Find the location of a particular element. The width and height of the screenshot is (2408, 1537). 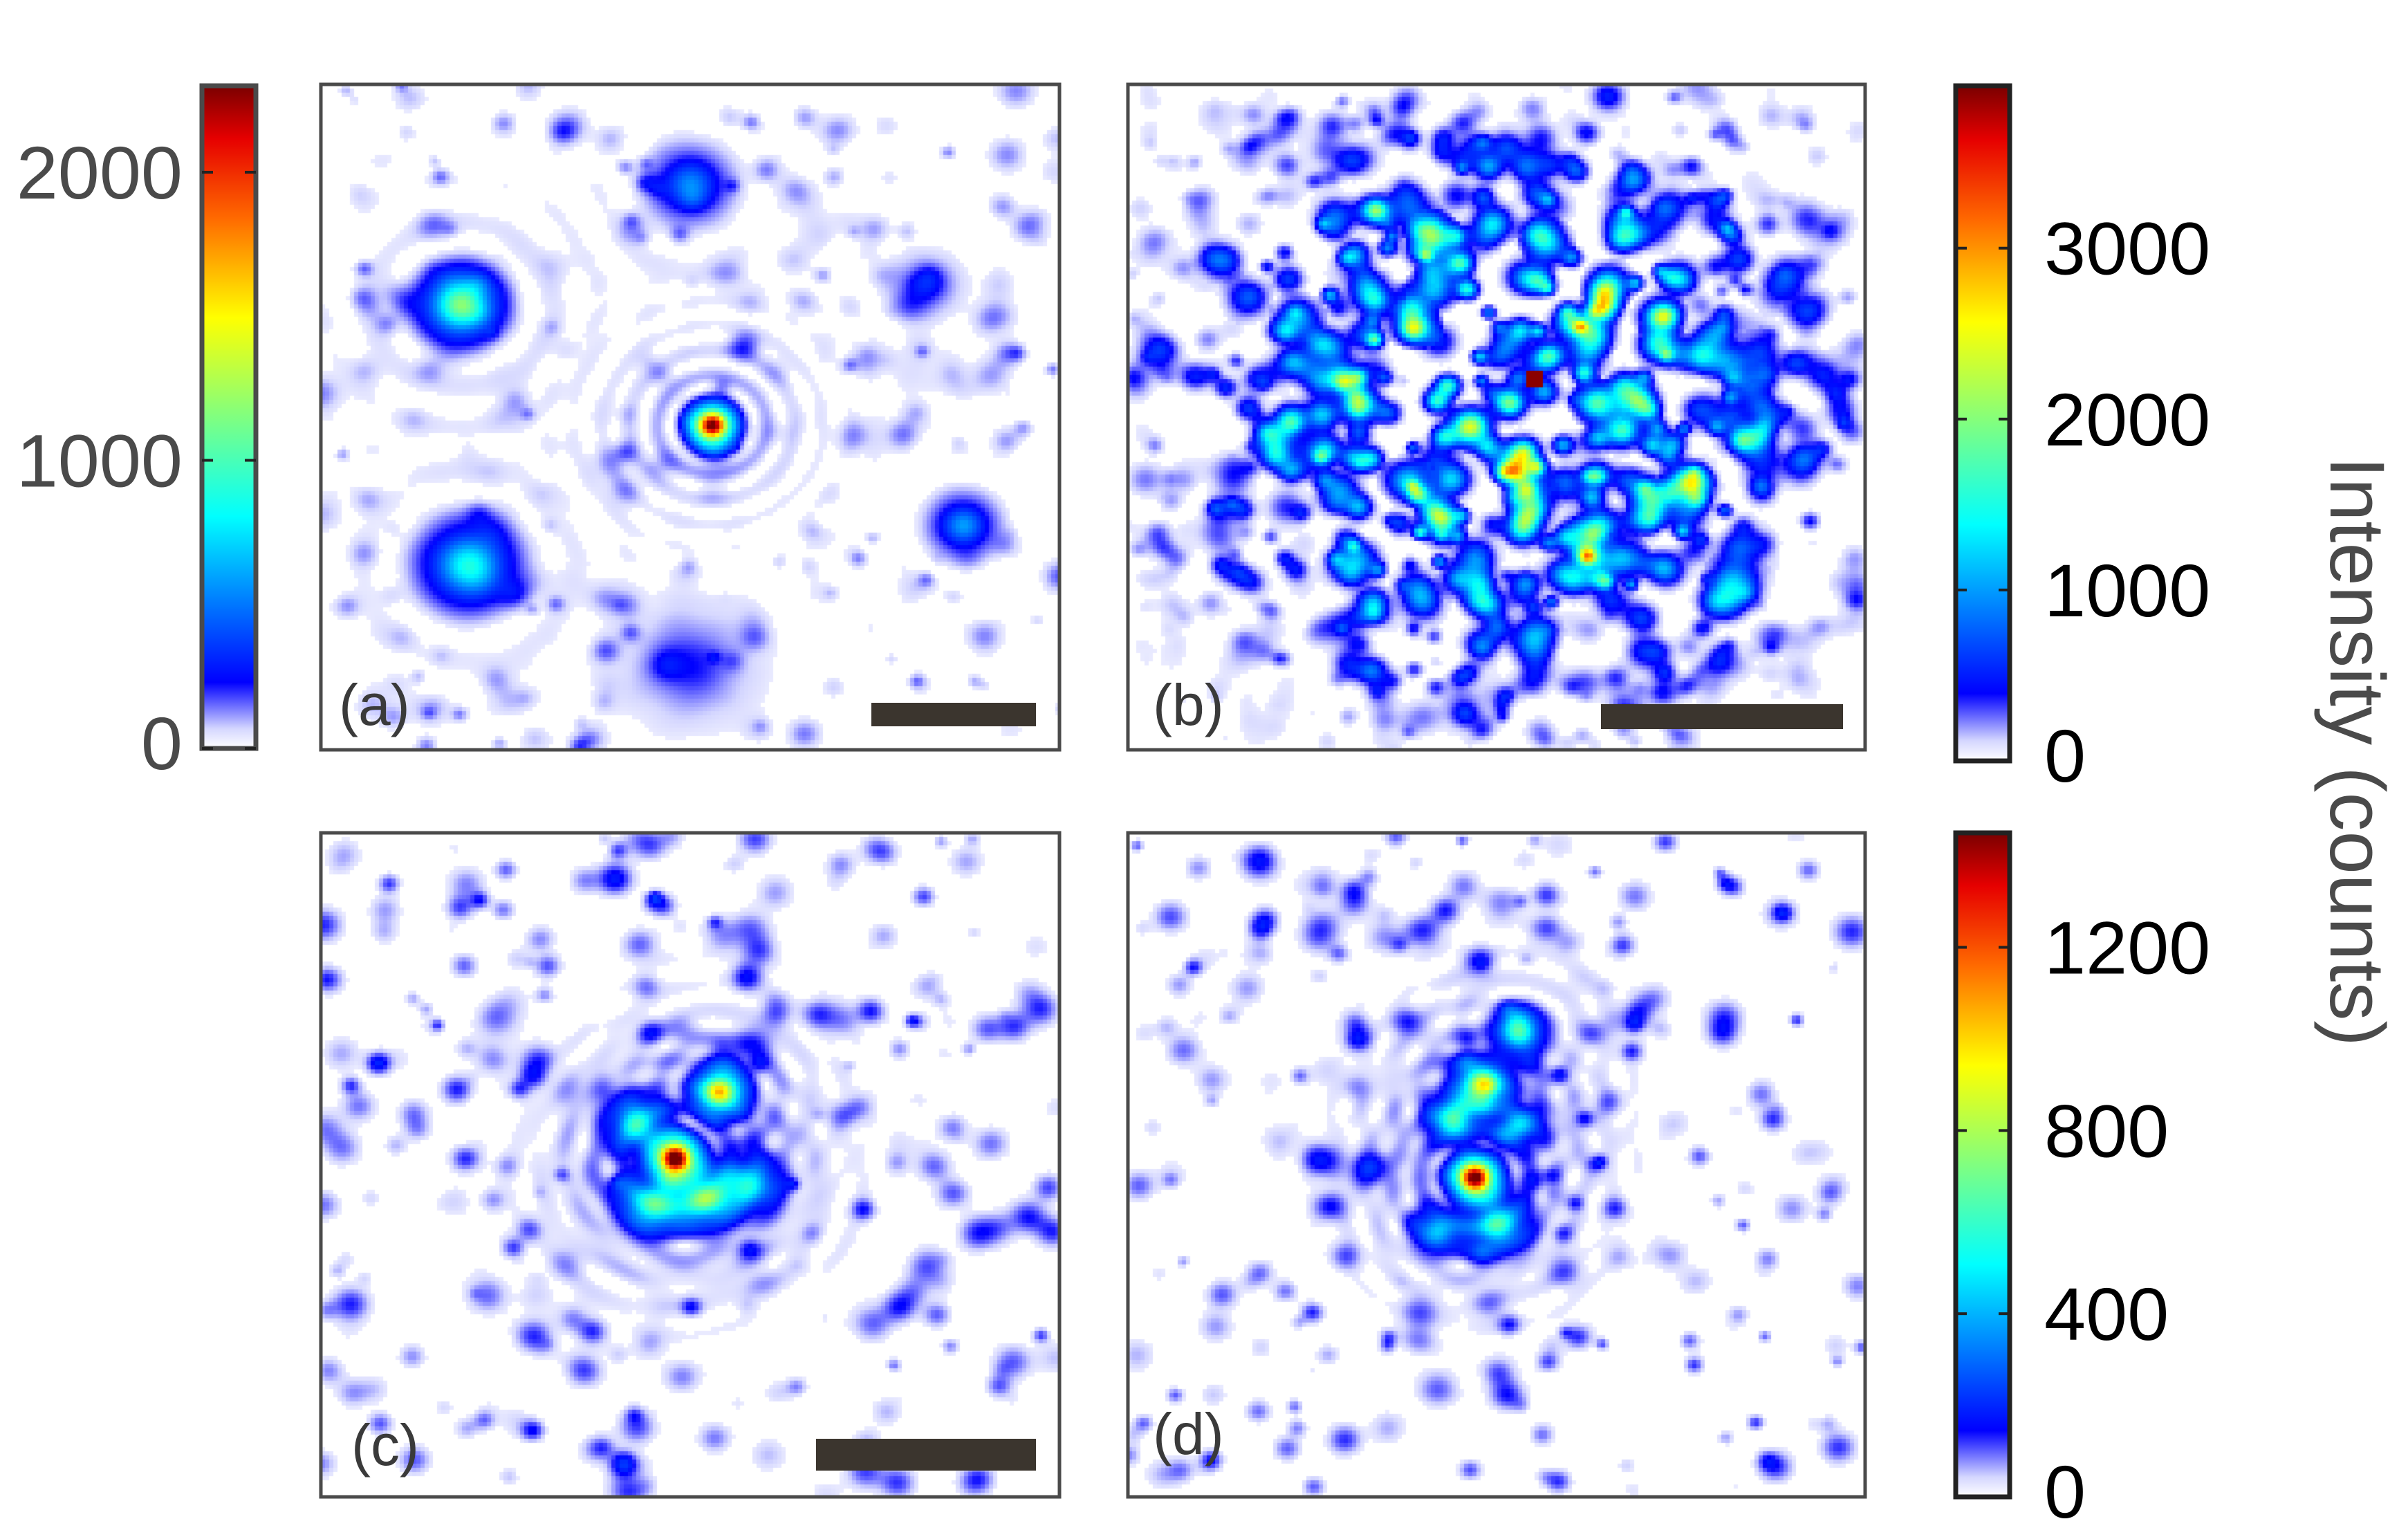

colorbar-axis-label: Intensity (counts) is located at coordinates (2357, 752).